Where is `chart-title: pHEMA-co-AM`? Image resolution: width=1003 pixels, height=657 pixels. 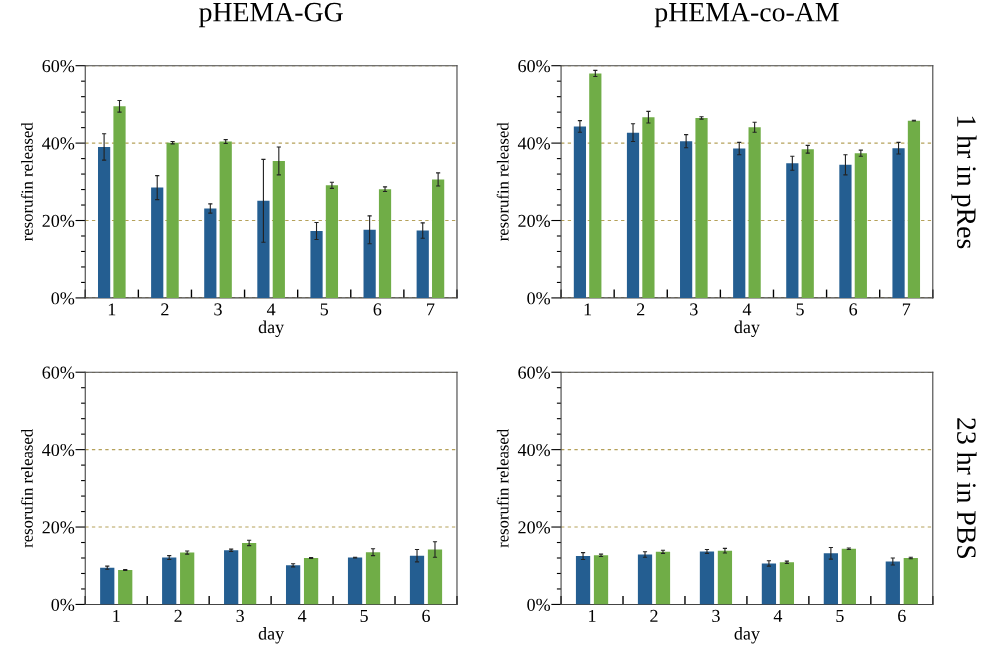 chart-title: pHEMA-co-AM is located at coordinates (746, 15).